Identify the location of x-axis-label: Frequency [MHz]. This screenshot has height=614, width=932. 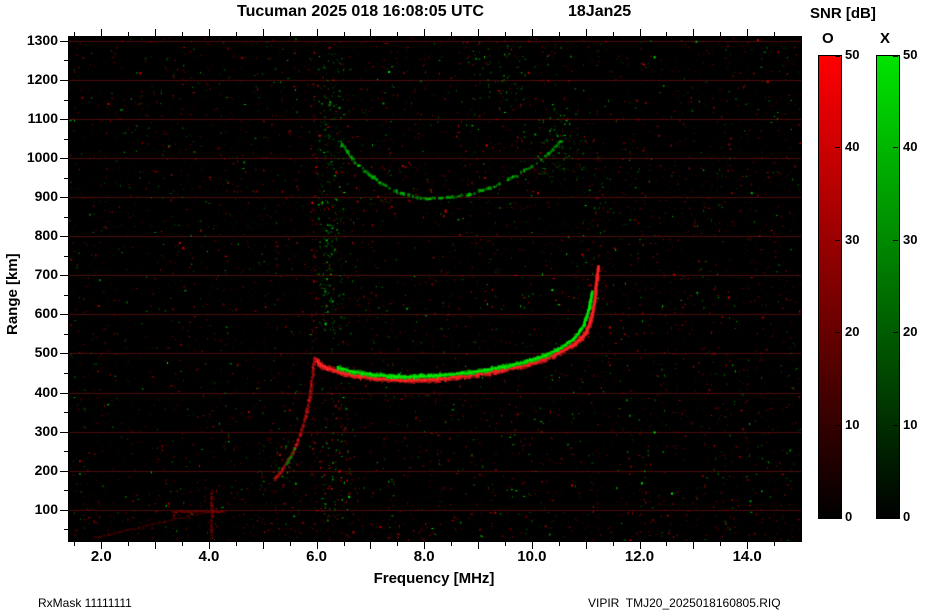
(434, 578).